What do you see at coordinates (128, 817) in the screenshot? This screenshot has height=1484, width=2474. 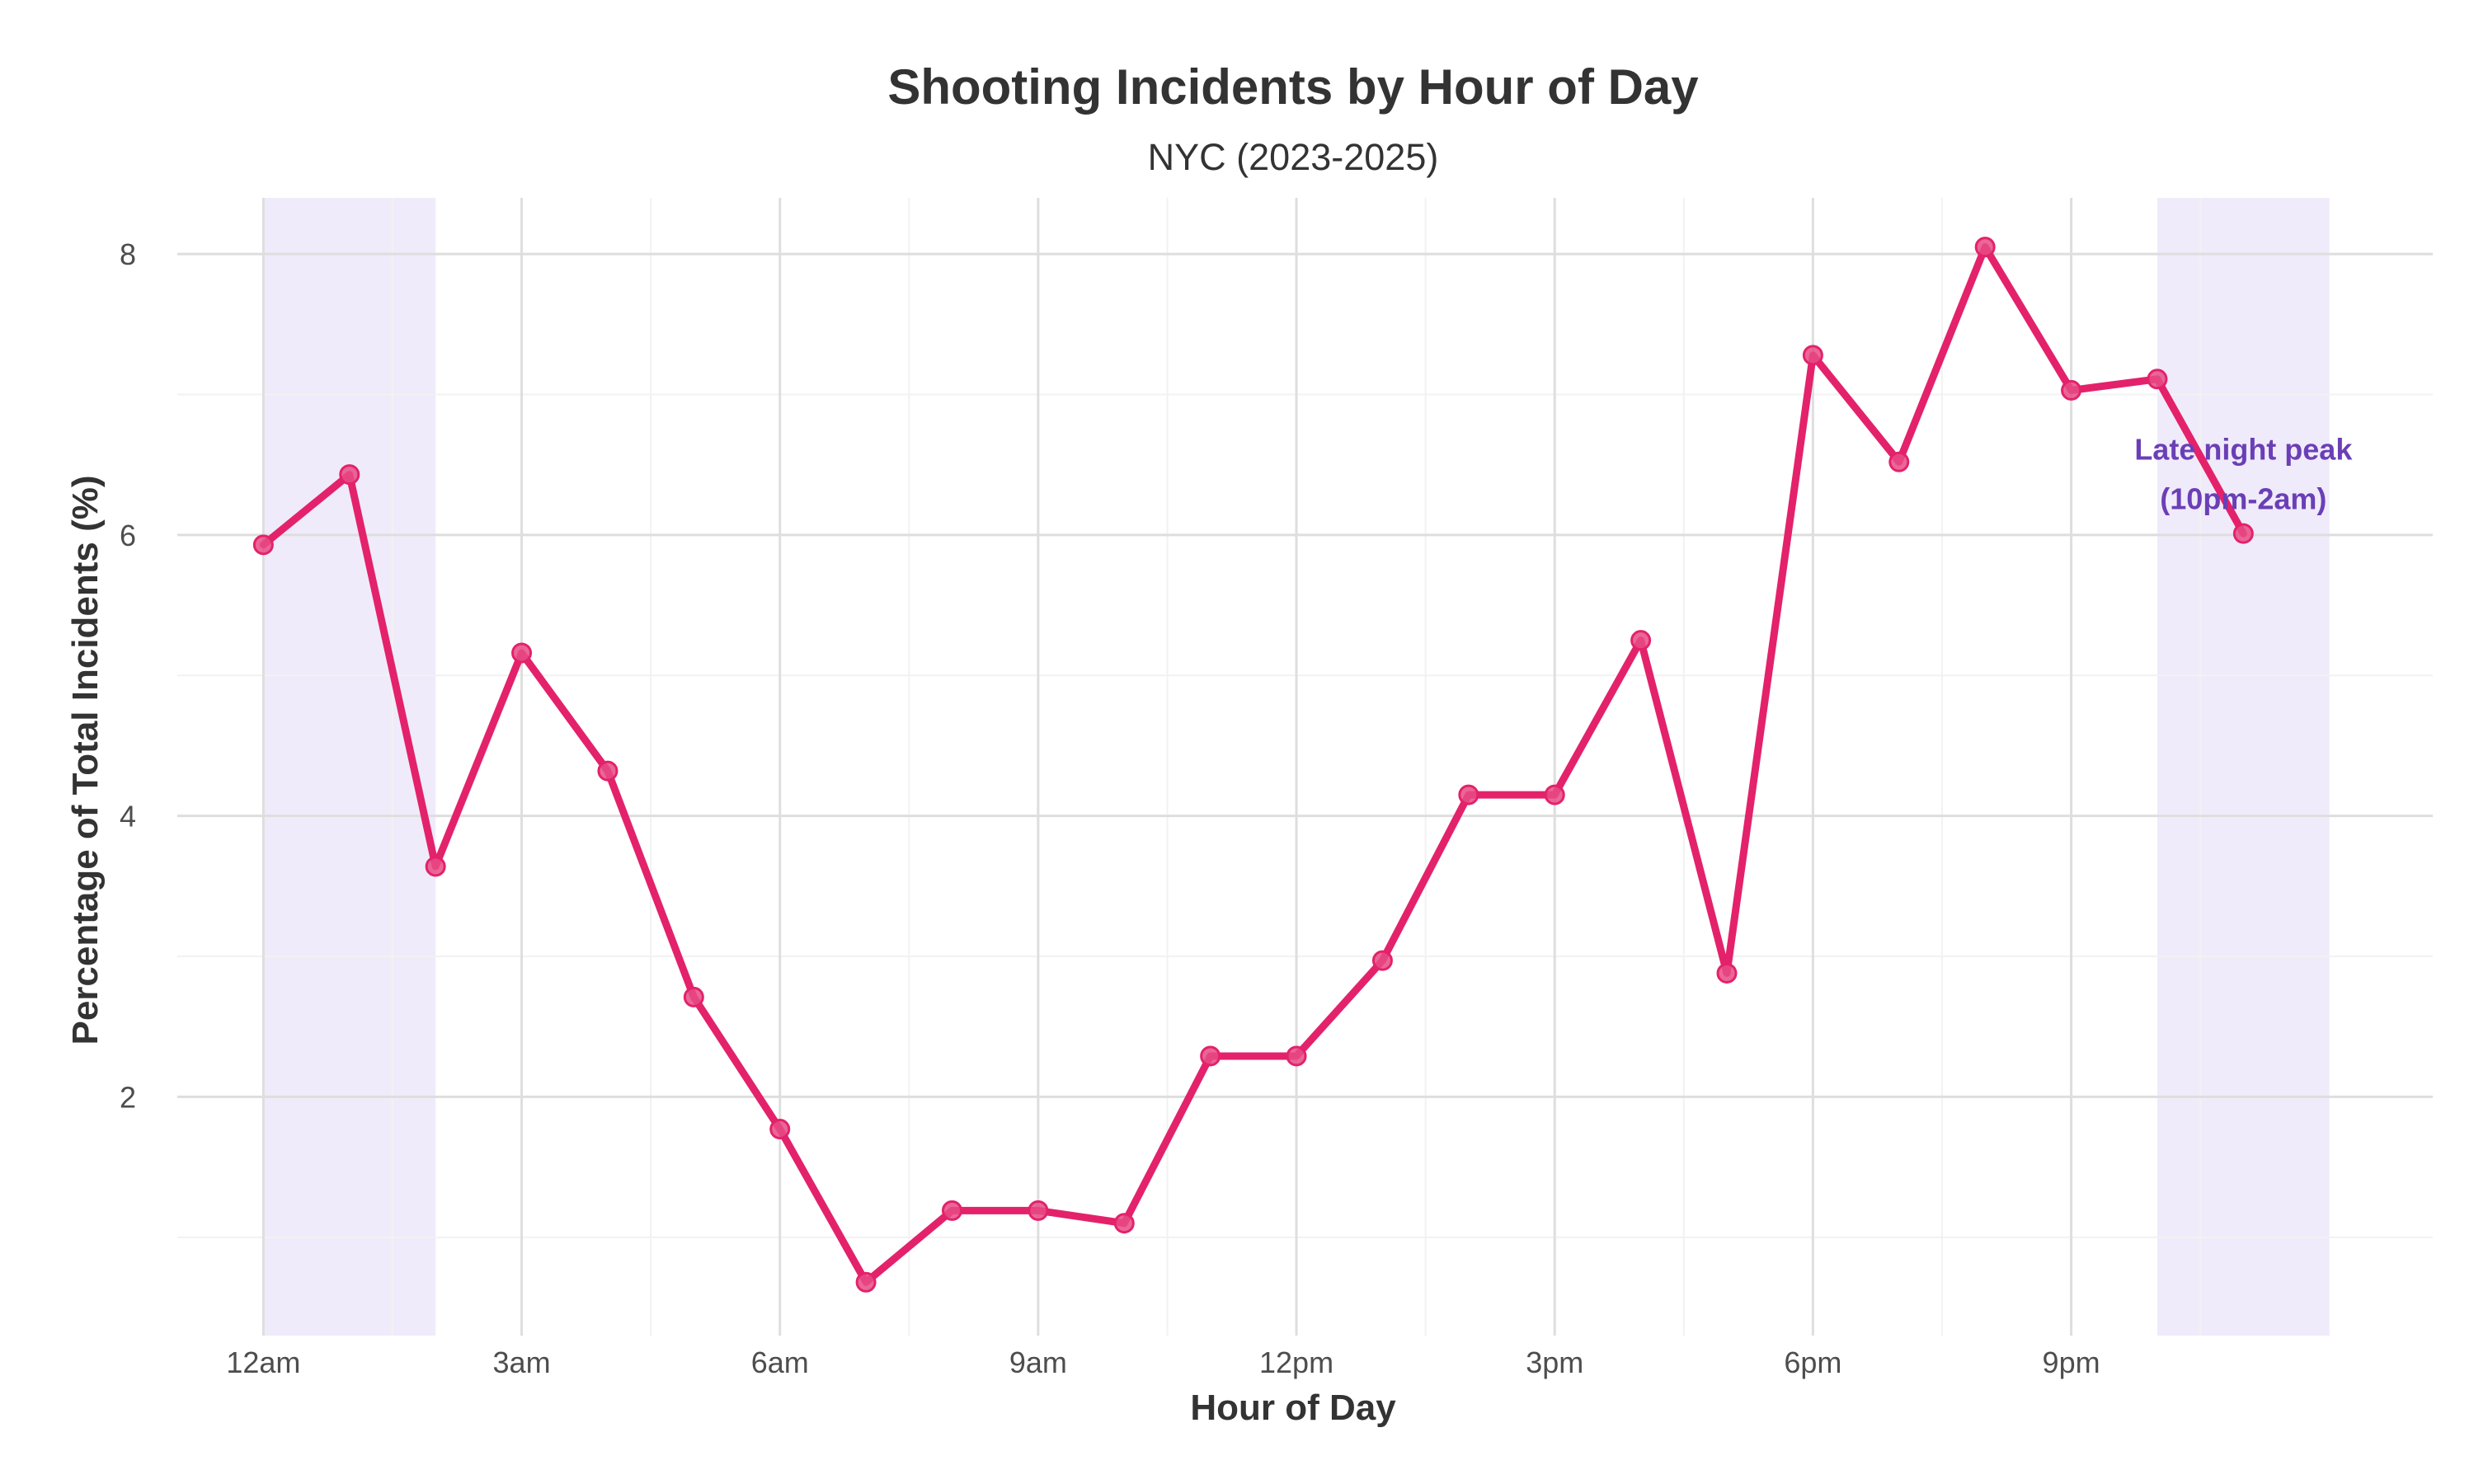 I see `y-tick-label: 4` at bounding box center [128, 817].